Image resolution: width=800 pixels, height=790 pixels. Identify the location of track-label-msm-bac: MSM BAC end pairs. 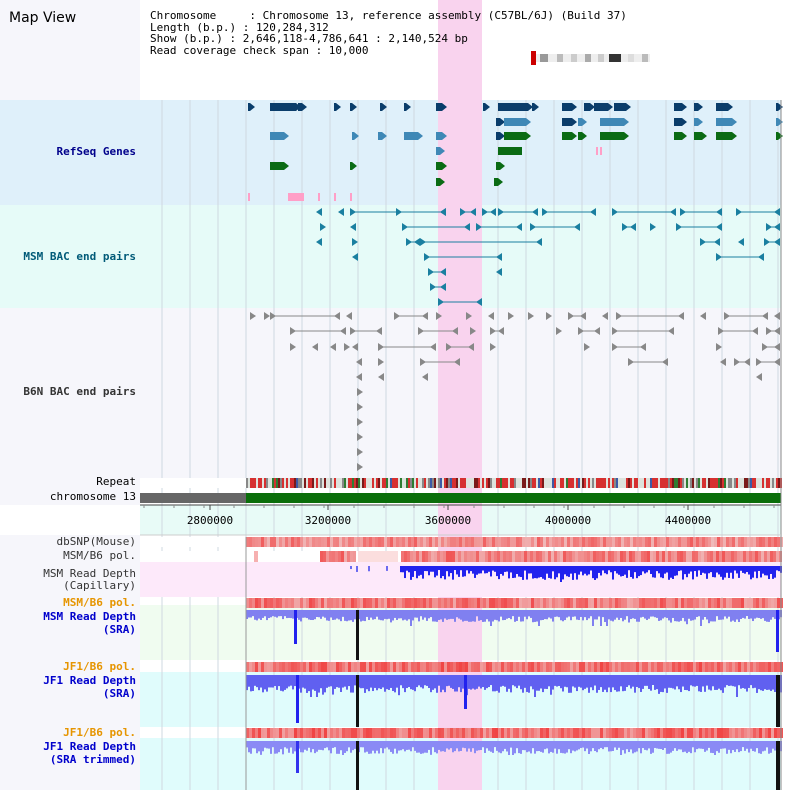
(79, 256).